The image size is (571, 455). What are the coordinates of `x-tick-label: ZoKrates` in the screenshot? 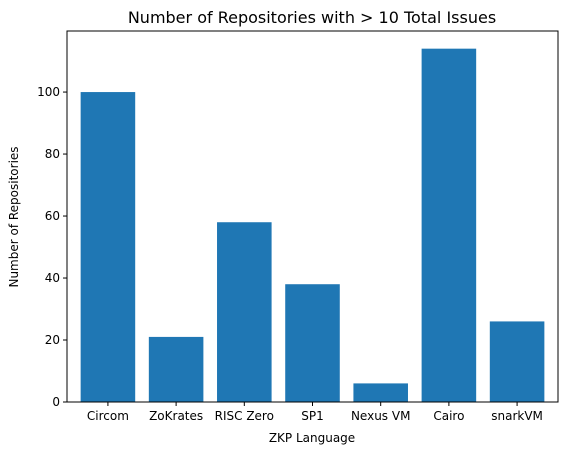 It's located at (176, 416).